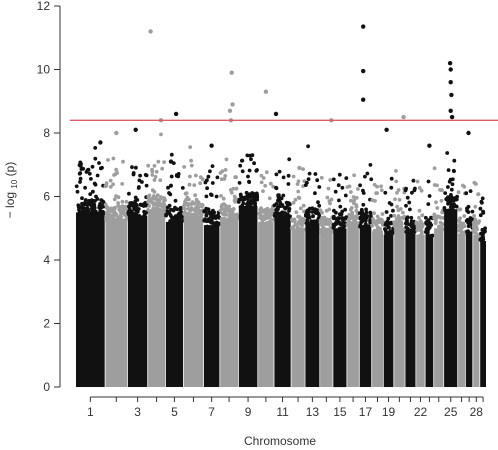 Image resolution: width=498 pixels, height=450 pixels. I want to click on chromosome-22-bulk, so click(420, 310).